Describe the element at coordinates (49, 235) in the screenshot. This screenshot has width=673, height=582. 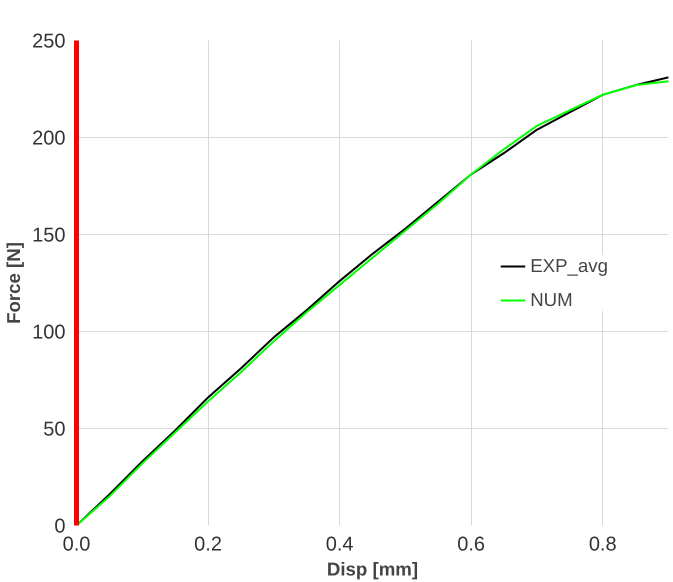
I see `y-tick-label: 150` at that location.